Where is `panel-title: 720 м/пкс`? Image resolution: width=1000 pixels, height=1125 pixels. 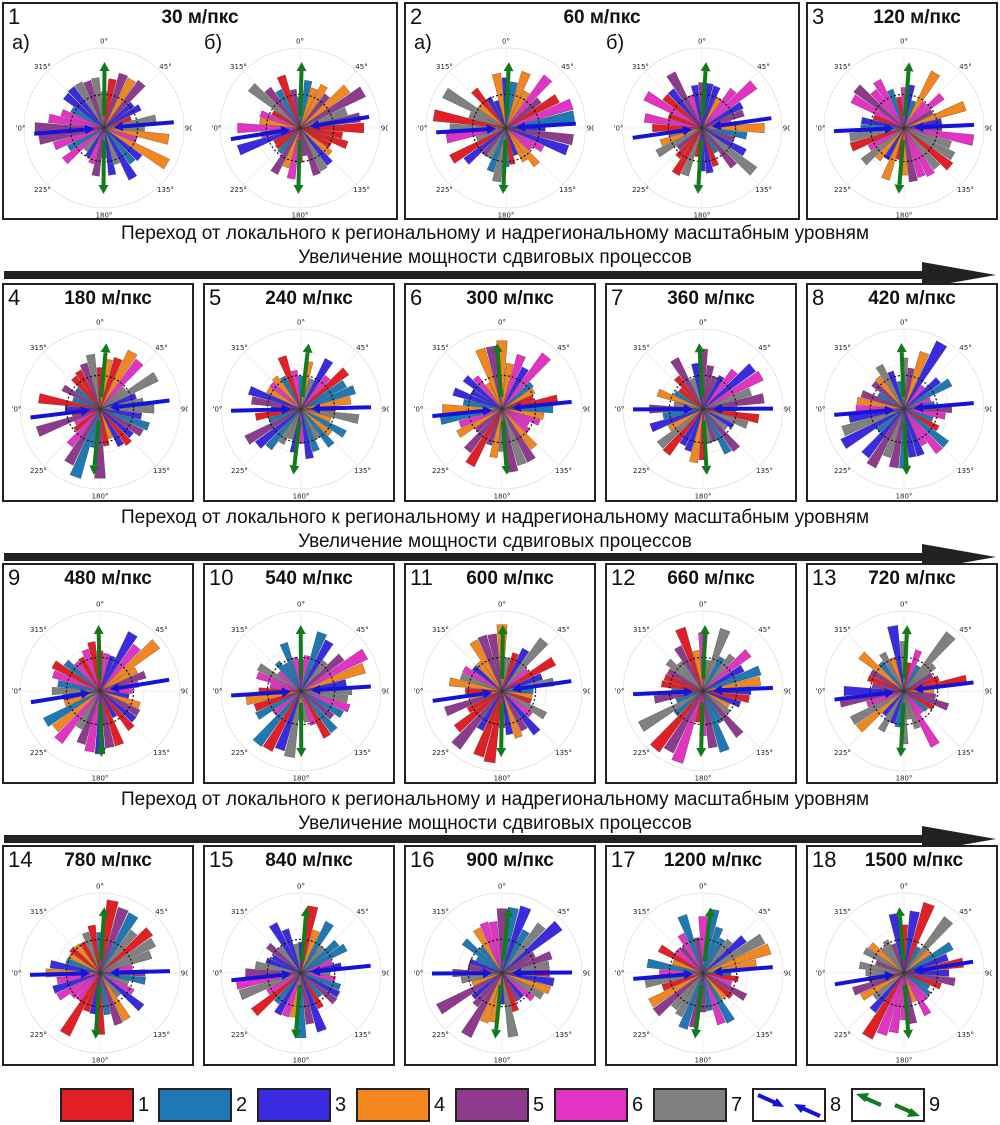 panel-title: 720 м/пкс is located at coordinates (912, 579).